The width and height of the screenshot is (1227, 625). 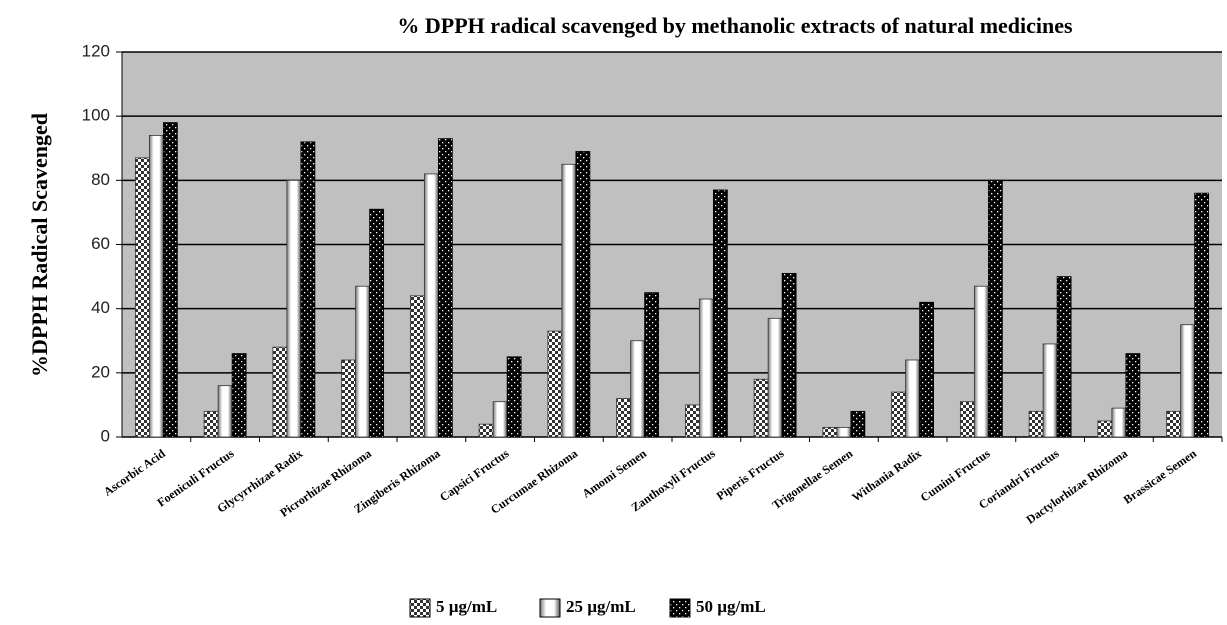 What do you see at coordinates (100, 371) in the screenshot?
I see `y-tick-label: 20` at bounding box center [100, 371].